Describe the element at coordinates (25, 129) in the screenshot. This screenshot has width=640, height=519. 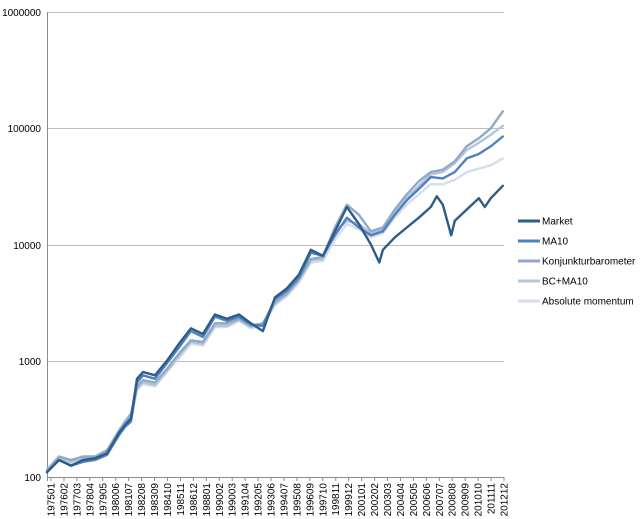
I see `y-tick-label: 100000` at that location.